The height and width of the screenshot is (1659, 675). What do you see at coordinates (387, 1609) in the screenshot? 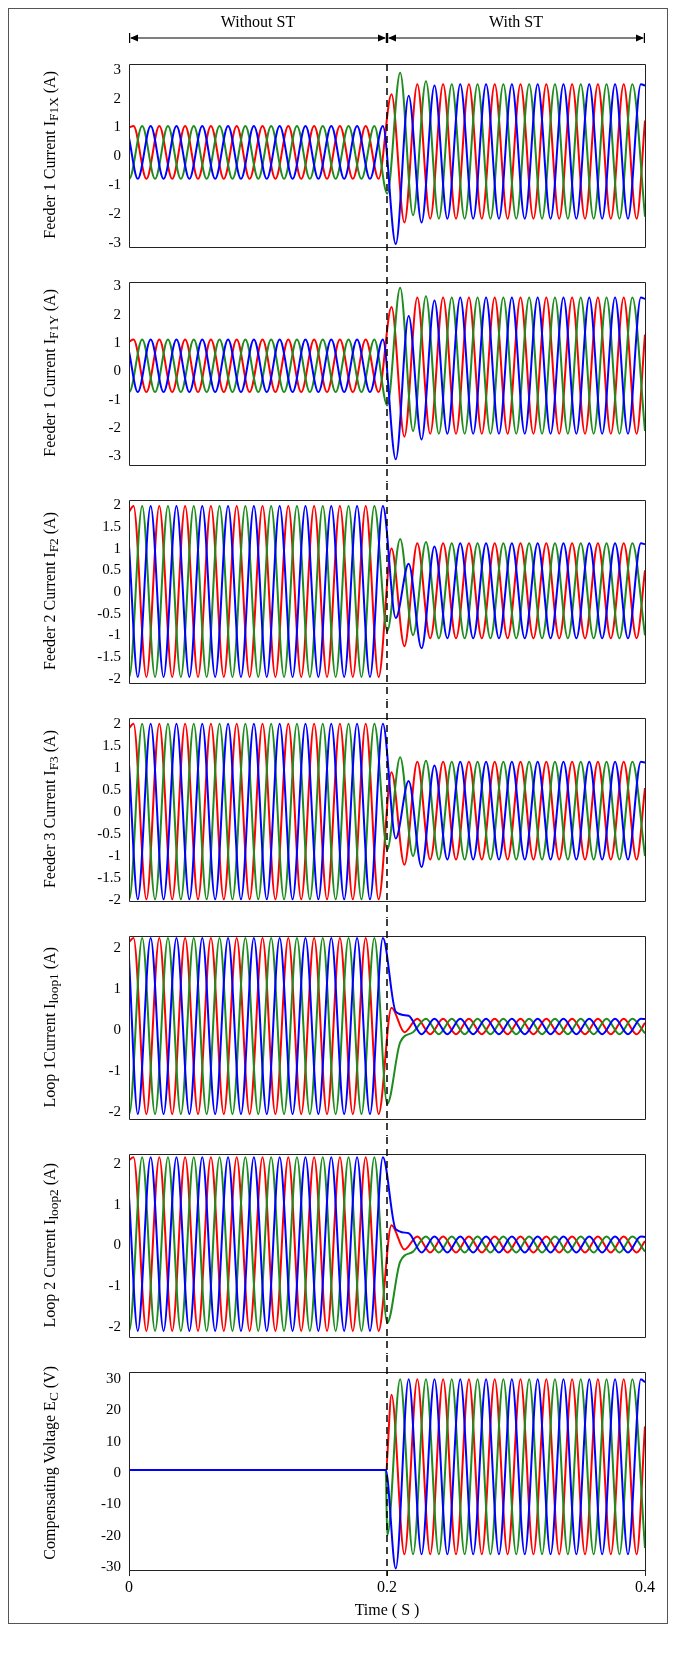
I see `x-axis-title: Time ( S )` at bounding box center [387, 1609].